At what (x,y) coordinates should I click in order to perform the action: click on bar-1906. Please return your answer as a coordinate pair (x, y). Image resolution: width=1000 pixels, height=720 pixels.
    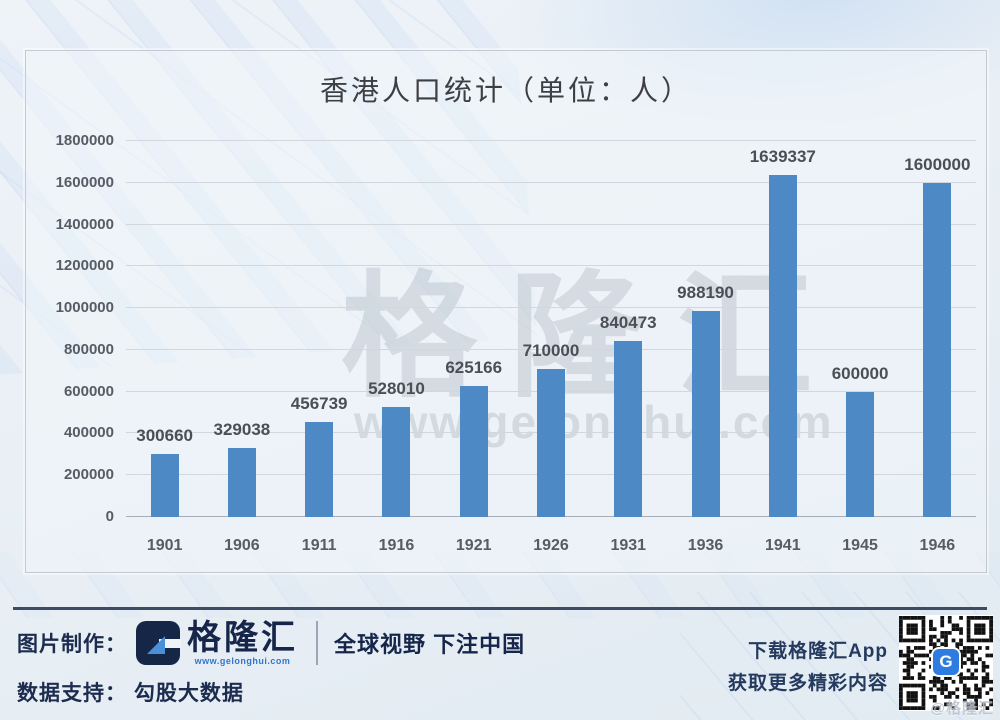
    Looking at the image, I should click on (241, 482).